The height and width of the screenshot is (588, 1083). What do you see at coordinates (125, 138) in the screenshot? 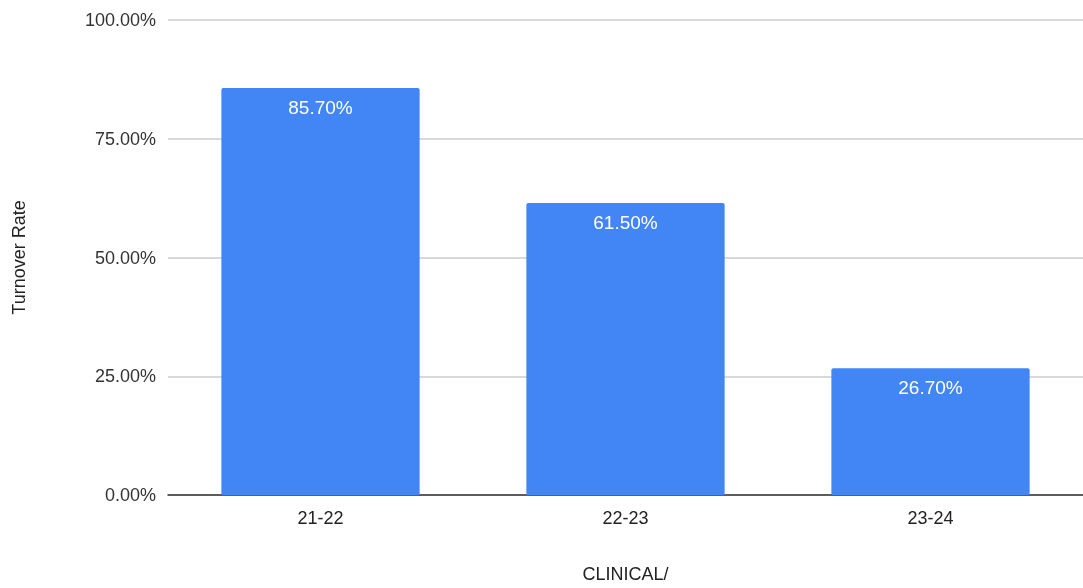
I see `y-tick-label: 75.00%` at bounding box center [125, 138].